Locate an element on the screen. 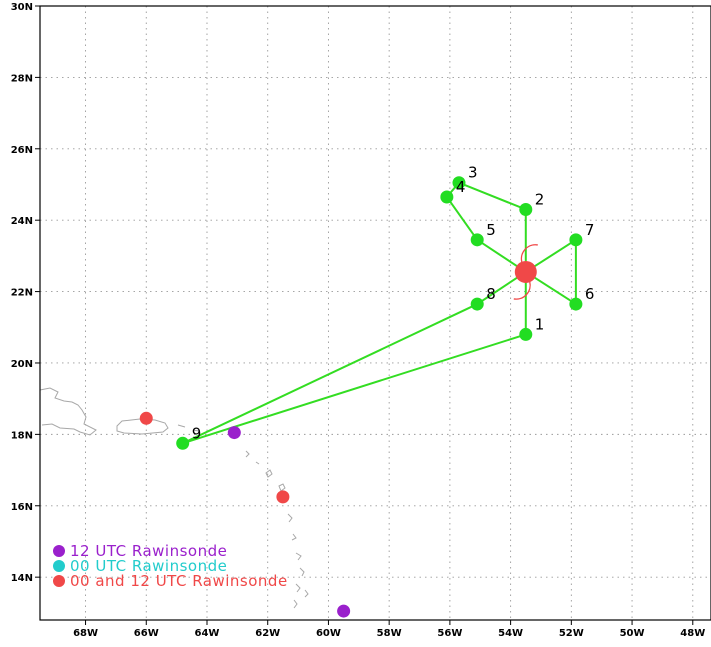 This screenshot has width=711, height=647. flight-point-label: 1 is located at coordinates (540, 324).